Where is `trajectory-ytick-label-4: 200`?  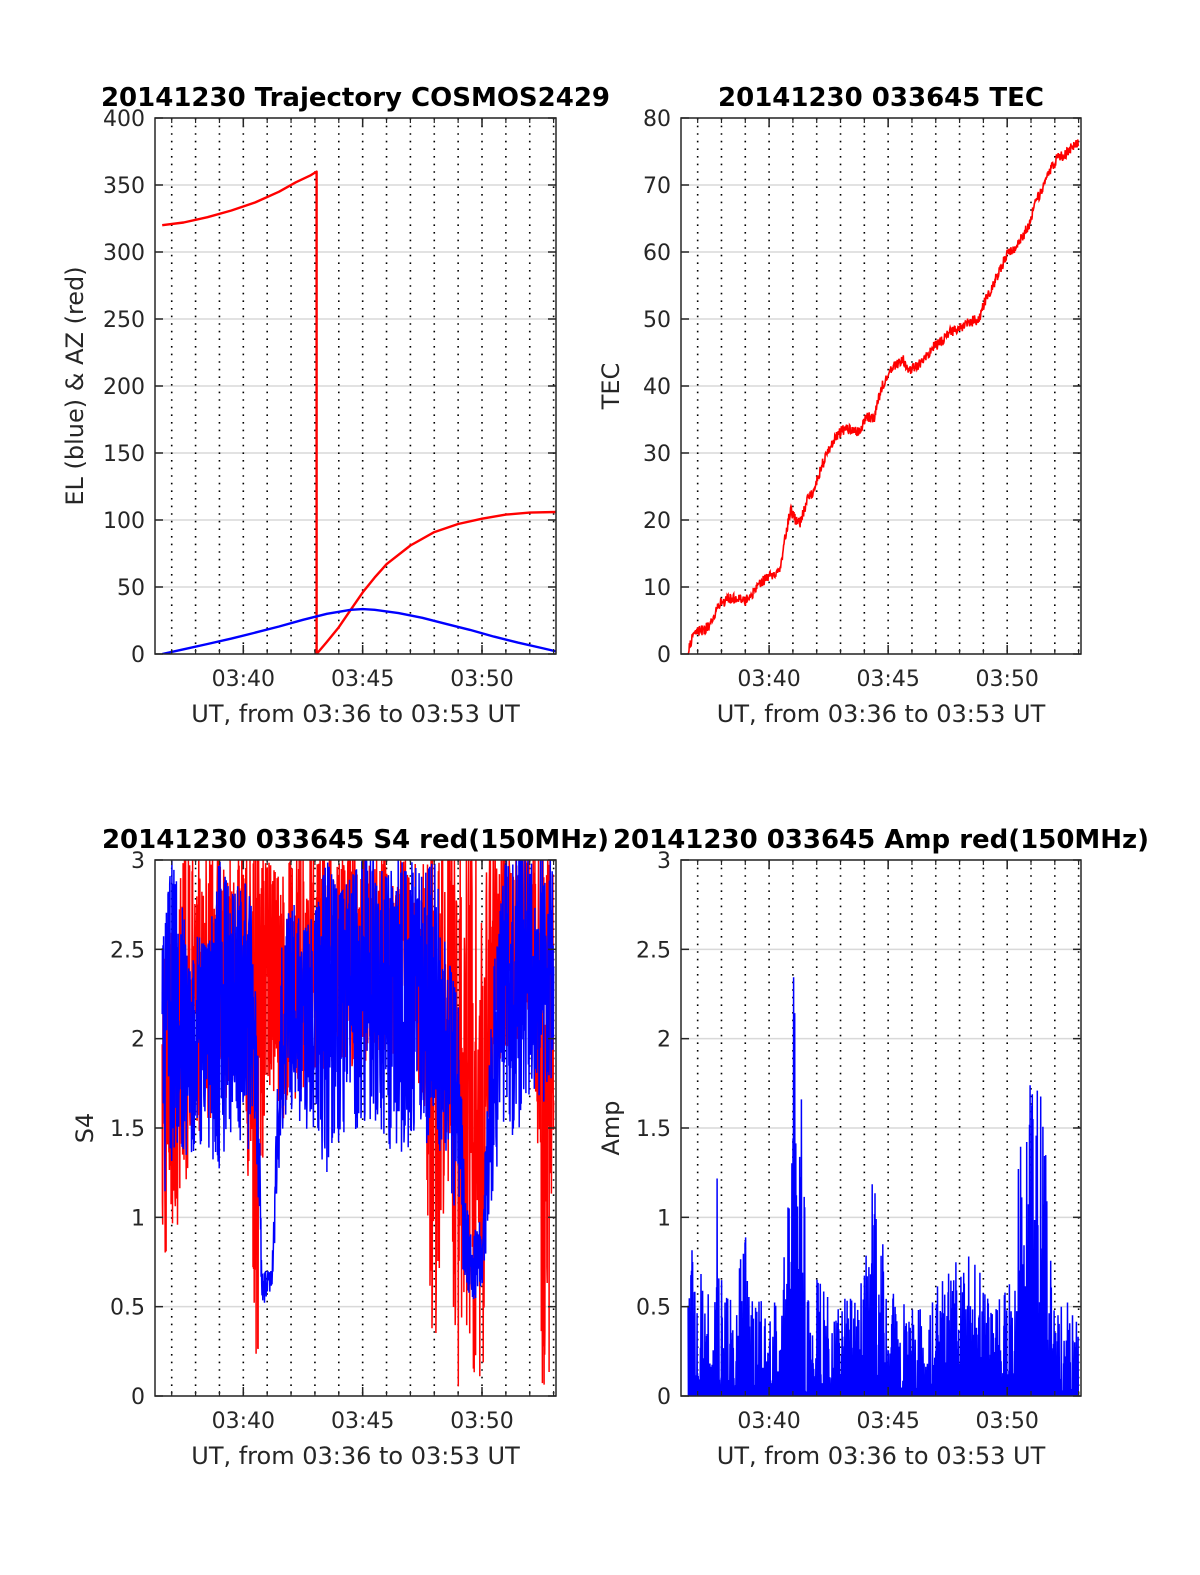
trajectory-ytick-label-4: 200 is located at coordinates (124, 387).